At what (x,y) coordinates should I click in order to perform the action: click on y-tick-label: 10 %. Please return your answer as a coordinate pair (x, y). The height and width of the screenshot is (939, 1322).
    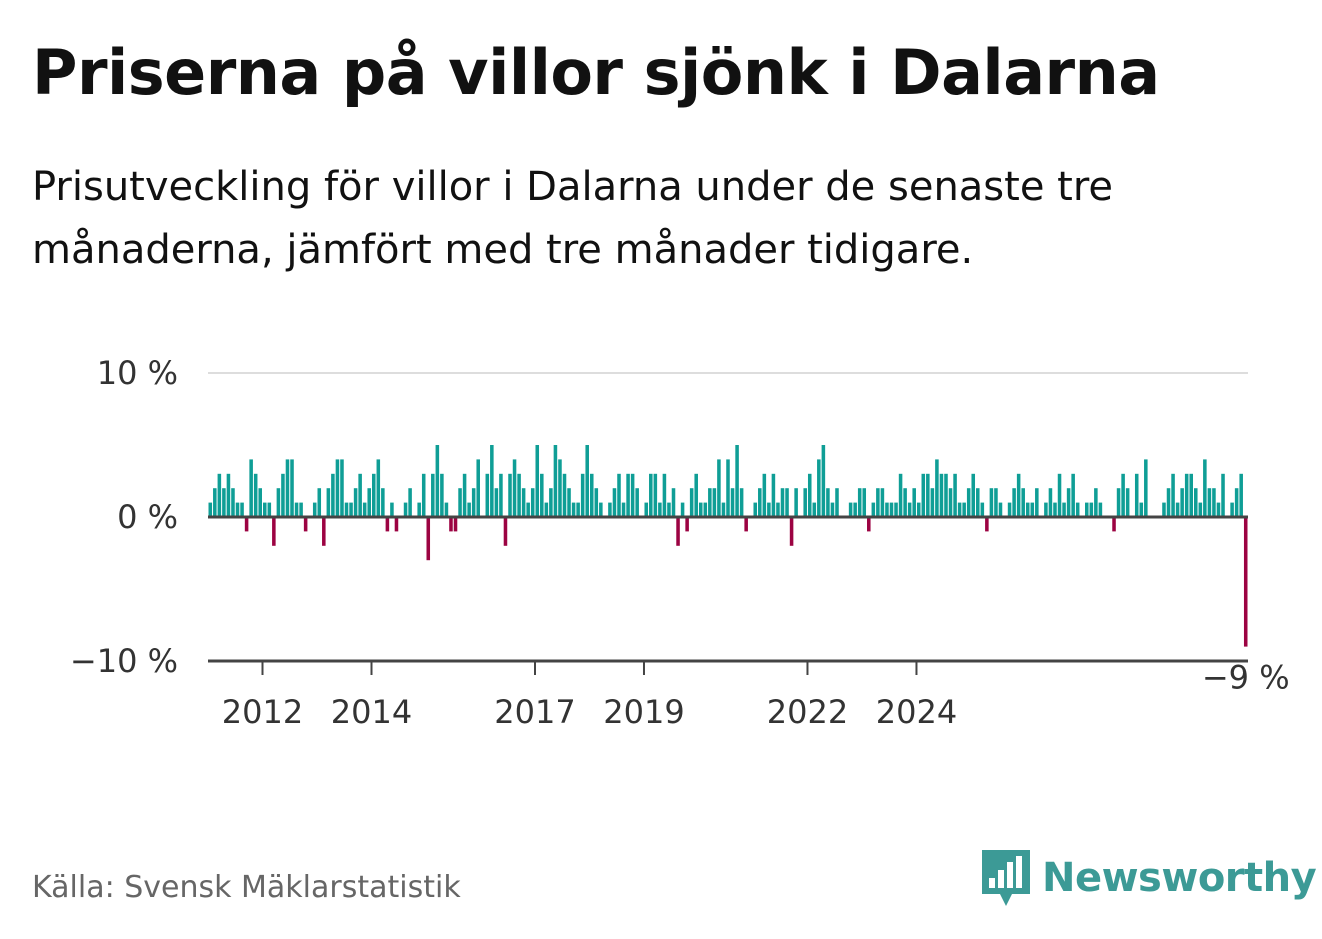
    Looking at the image, I should click on (137, 373).